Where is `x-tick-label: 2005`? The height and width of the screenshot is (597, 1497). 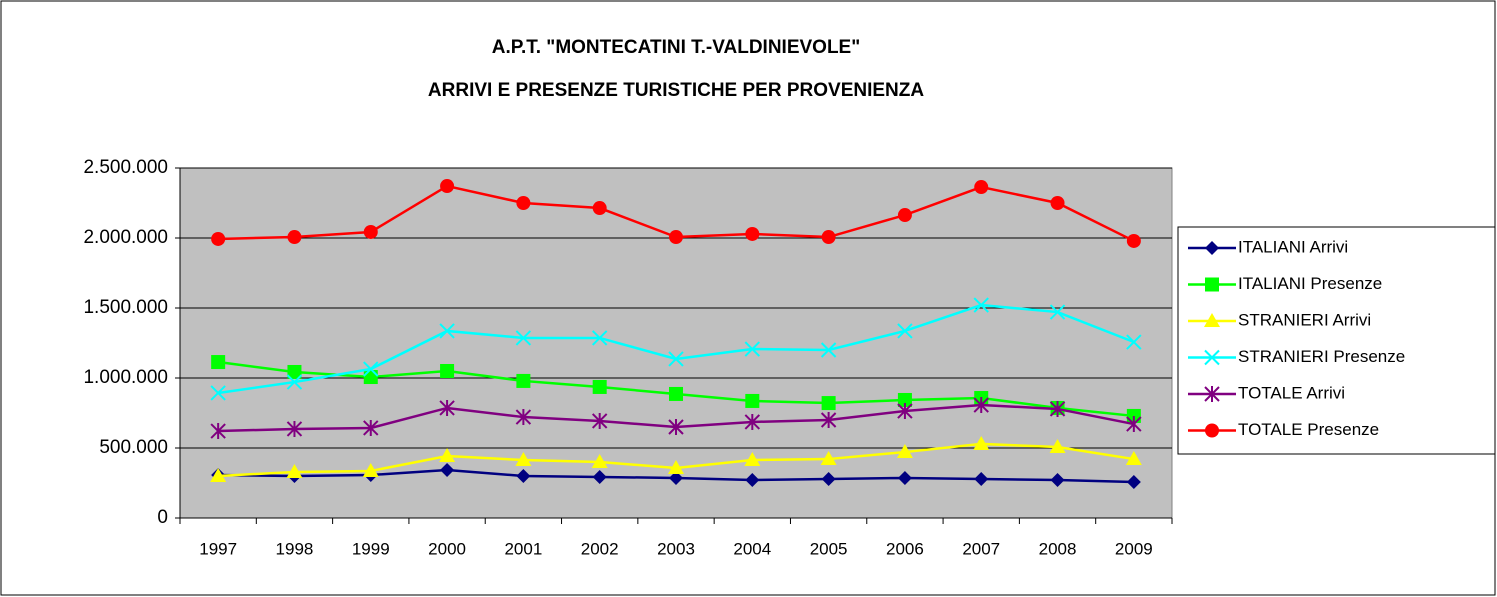
x-tick-label: 2005 is located at coordinates (829, 548).